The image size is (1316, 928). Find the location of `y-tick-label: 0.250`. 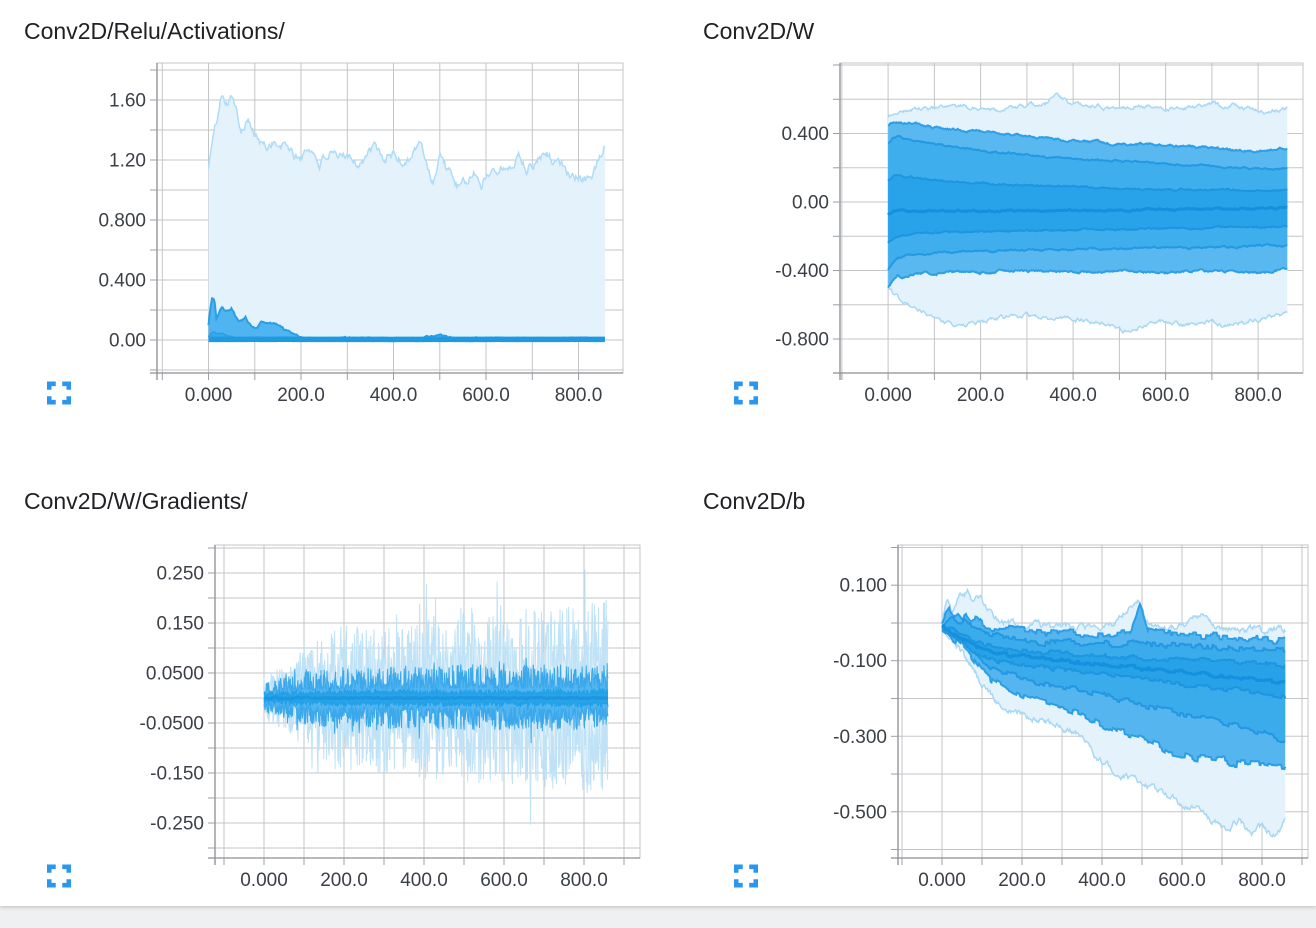

y-tick-label: 0.250 is located at coordinates (180, 574).